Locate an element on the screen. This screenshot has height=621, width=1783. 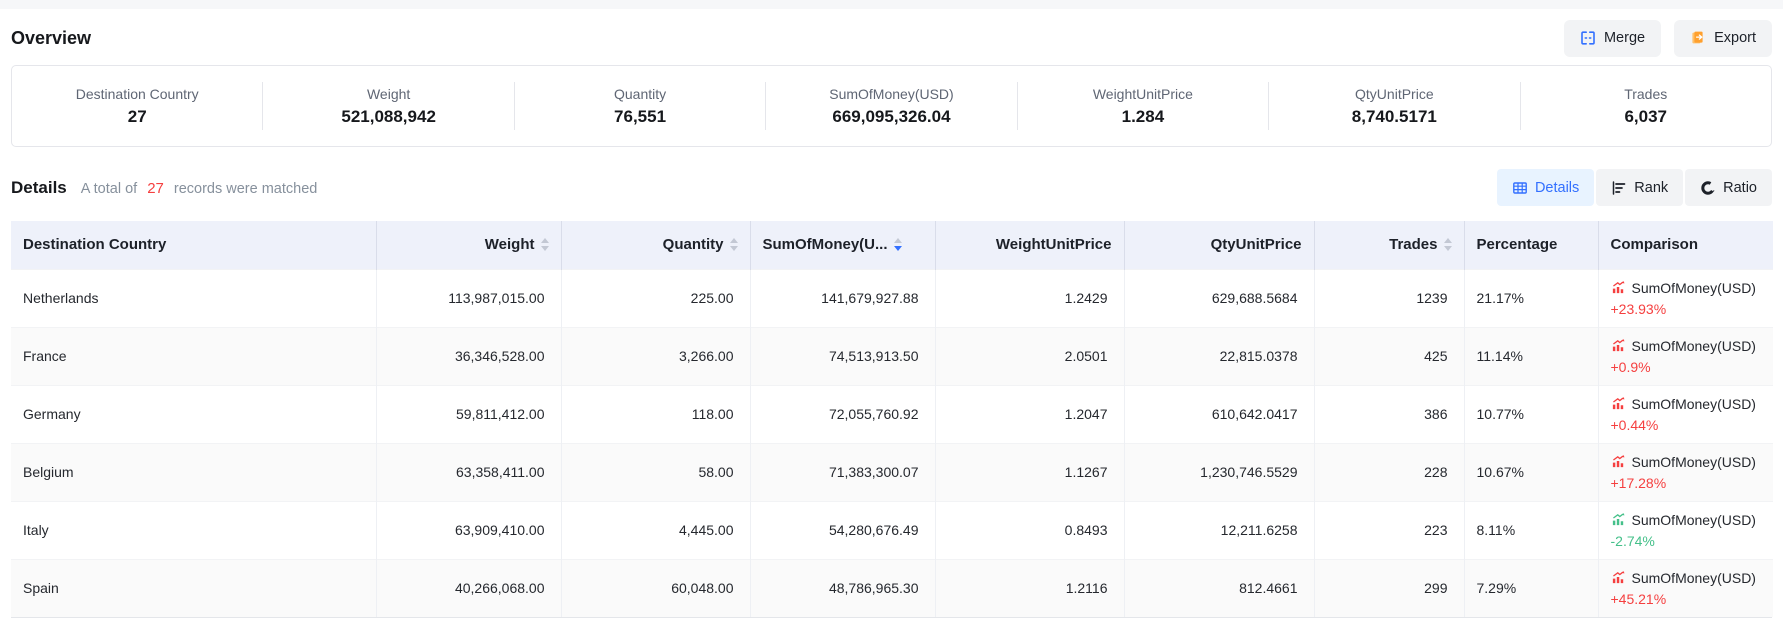
cell-comparison: SumOfMoney(USD) +17.28% is located at coordinates (1685, 471).